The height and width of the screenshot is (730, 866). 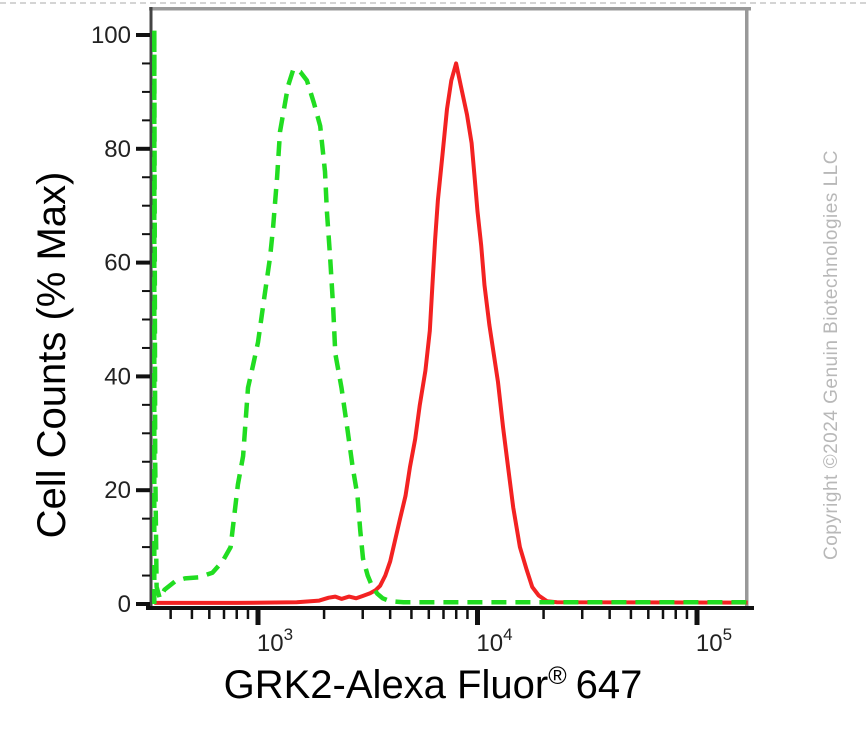 What do you see at coordinates (450, 633) in the screenshot?
I see `x-axis-ticks: 10³ 10⁴ 10⁵` at bounding box center [450, 633].